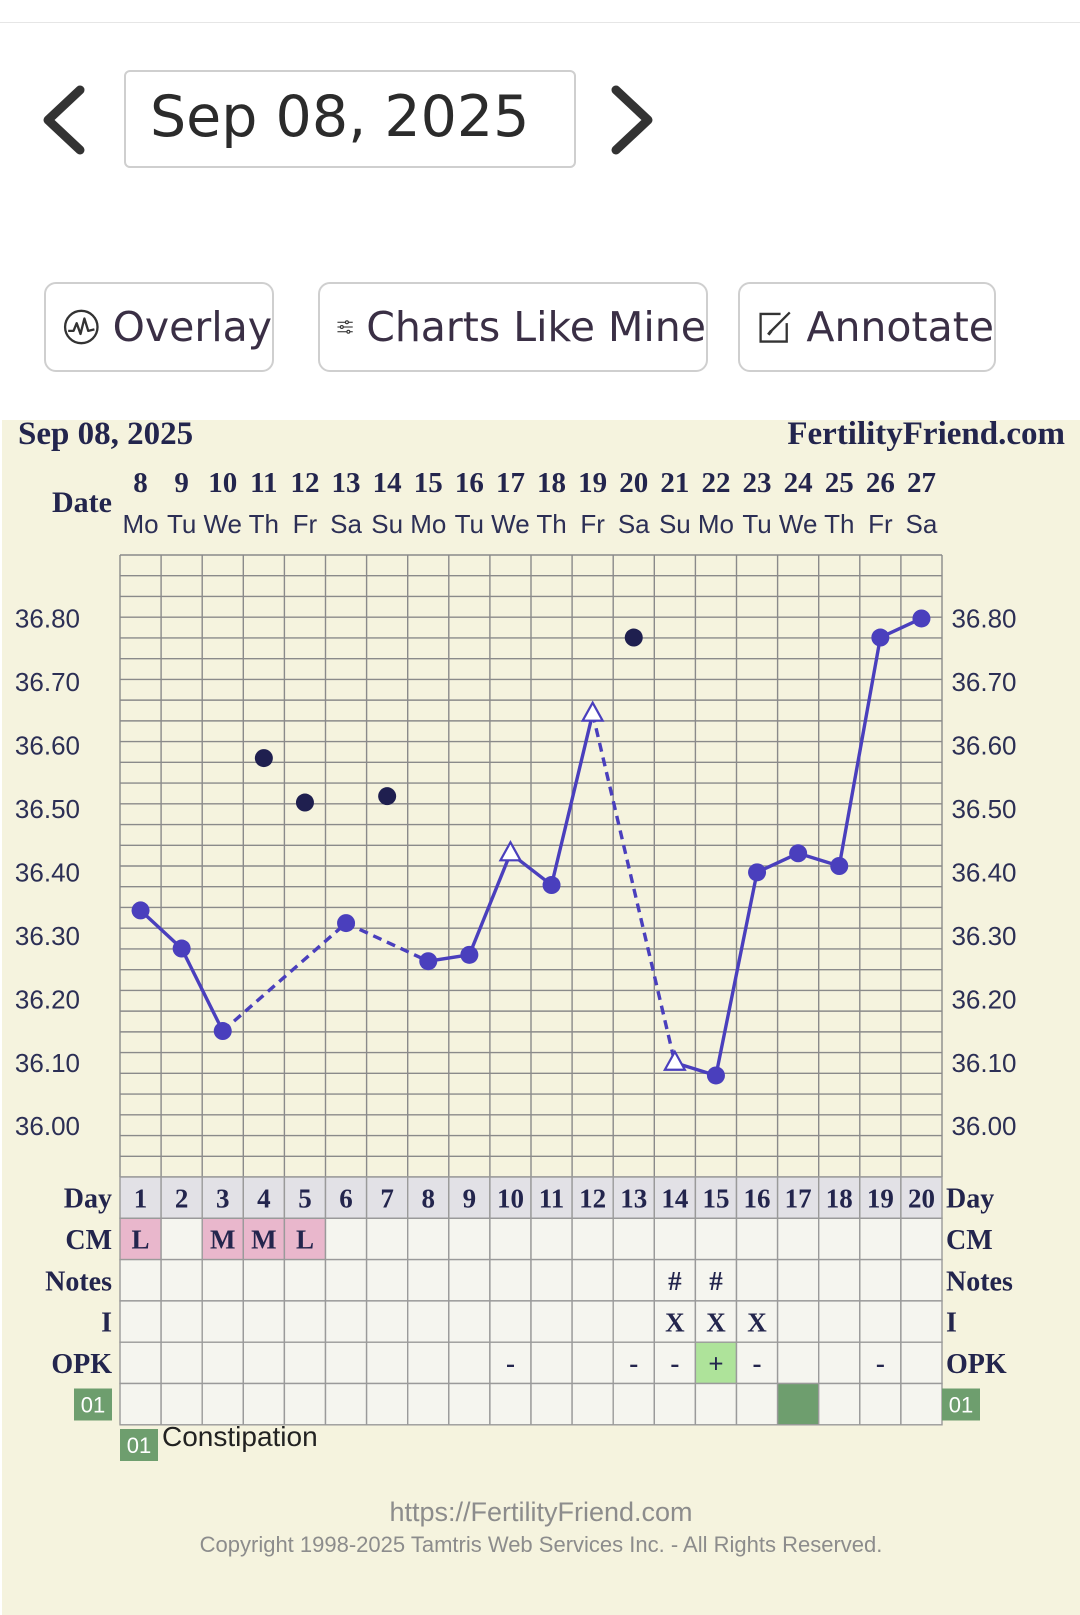  I want to click on y-tick-left: 36.10, so click(47, 1063).